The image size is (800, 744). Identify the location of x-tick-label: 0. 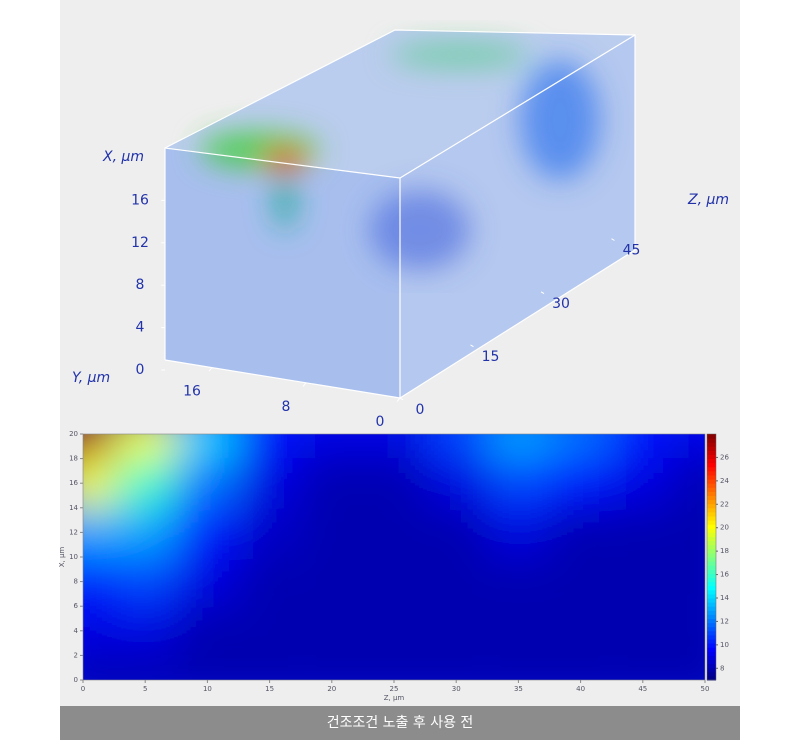
(83, 689).